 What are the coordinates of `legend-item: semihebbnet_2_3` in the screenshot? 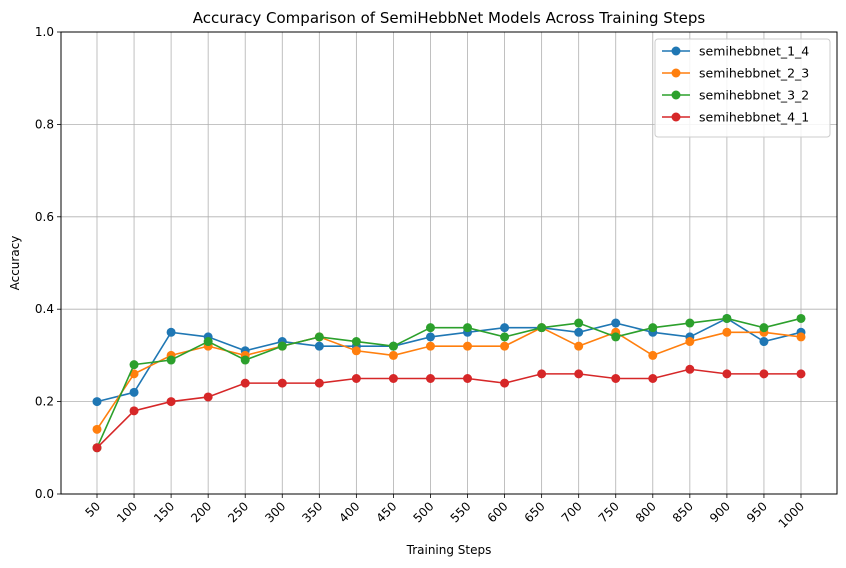 It's located at (735, 73).